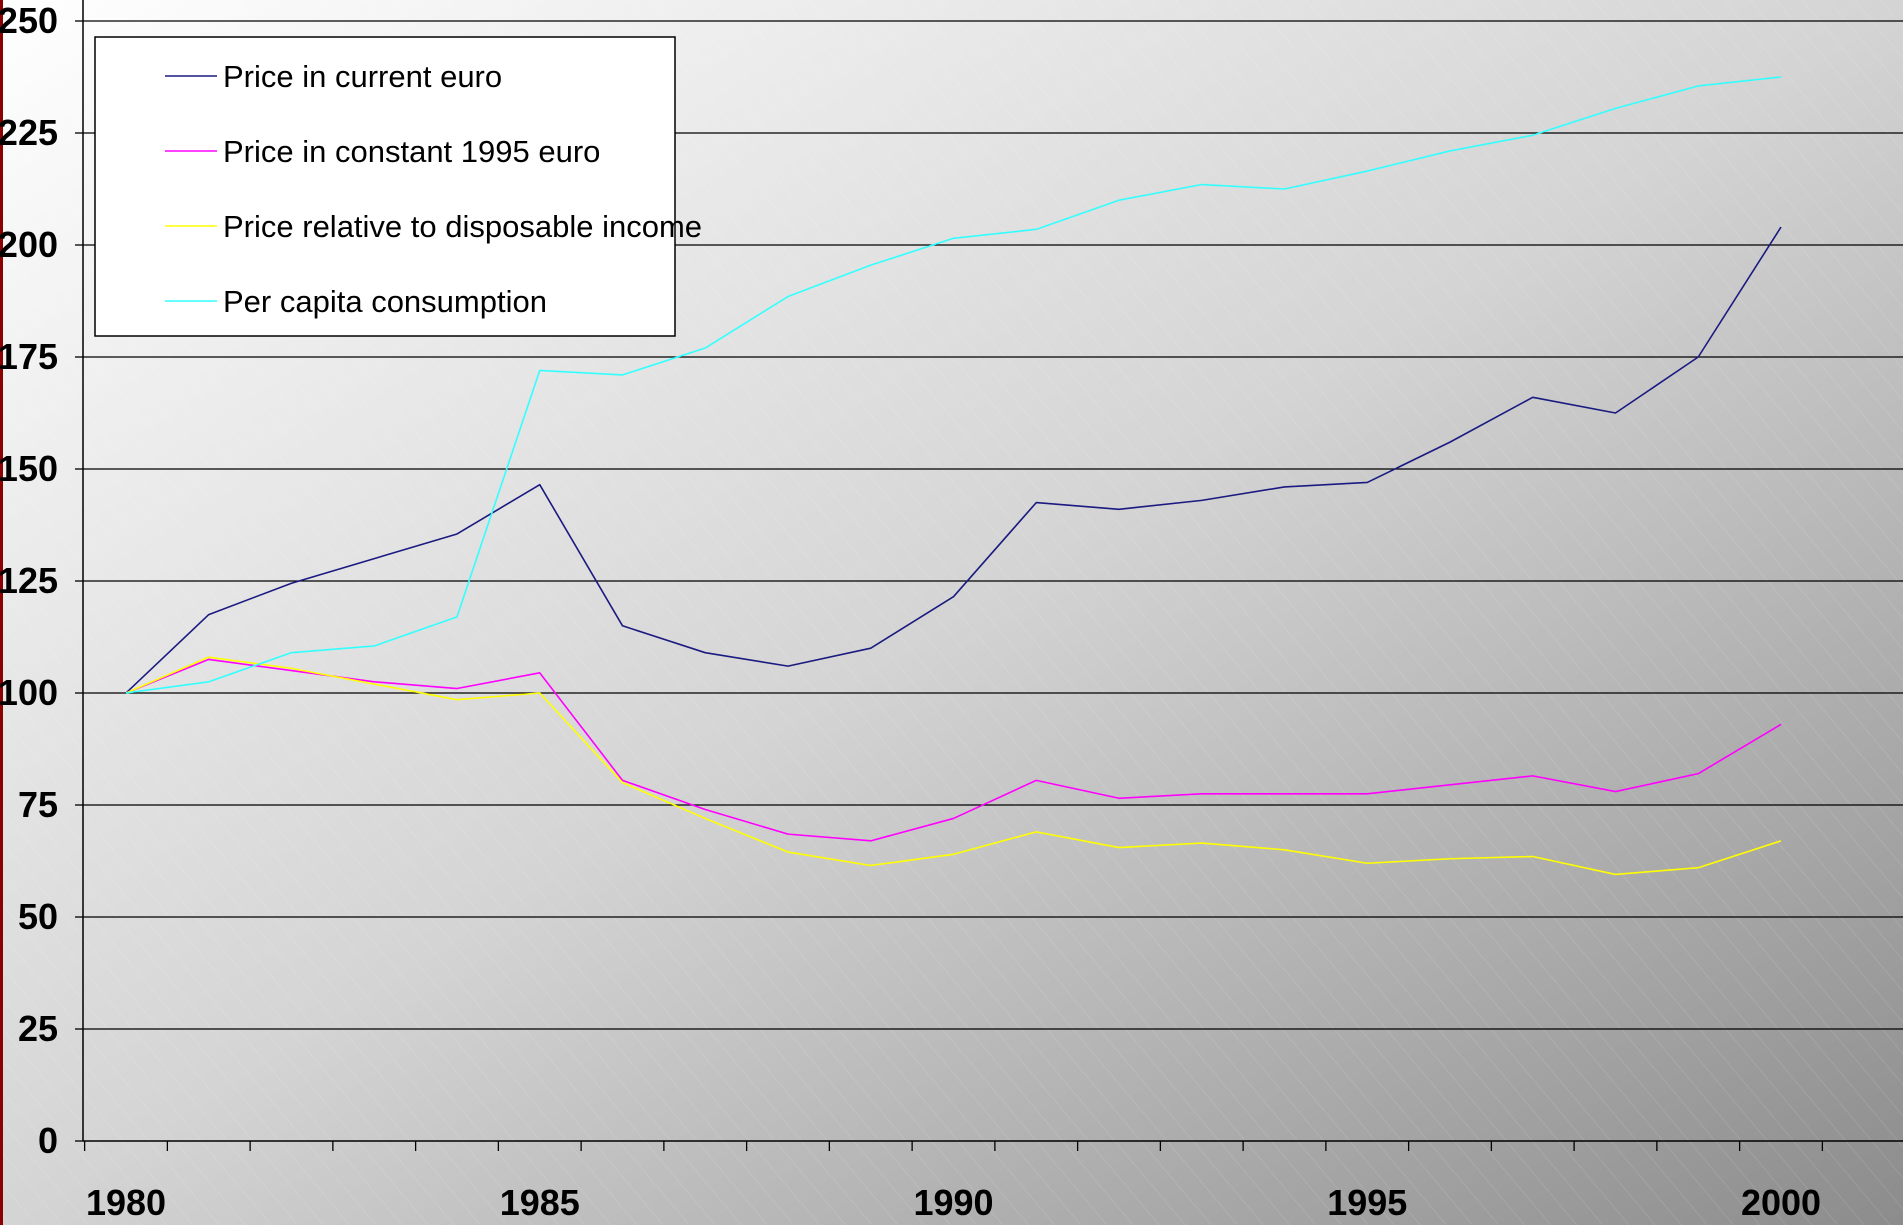 This screenshot has height=1225, width=1903. What do you see at coordinates (462, 226) in the screenshot?
I see `legend-label-3: Price relative to disposable income` at bounding box center [462, 226].